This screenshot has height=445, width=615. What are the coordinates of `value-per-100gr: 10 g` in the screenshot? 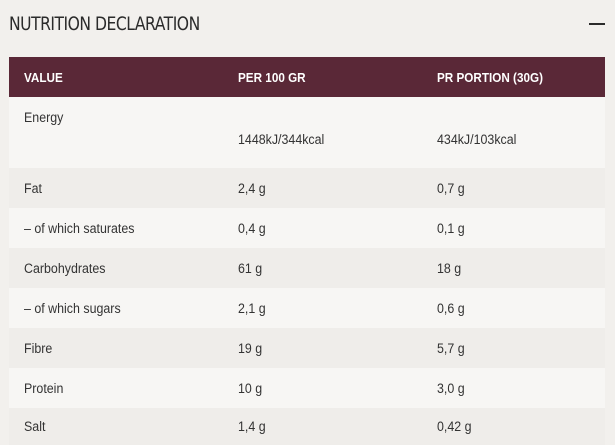 It's located at (322, 388).